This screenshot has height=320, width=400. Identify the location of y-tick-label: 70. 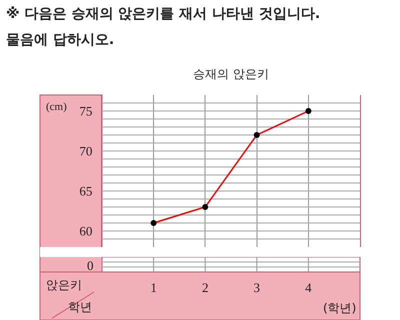
(85, 151).